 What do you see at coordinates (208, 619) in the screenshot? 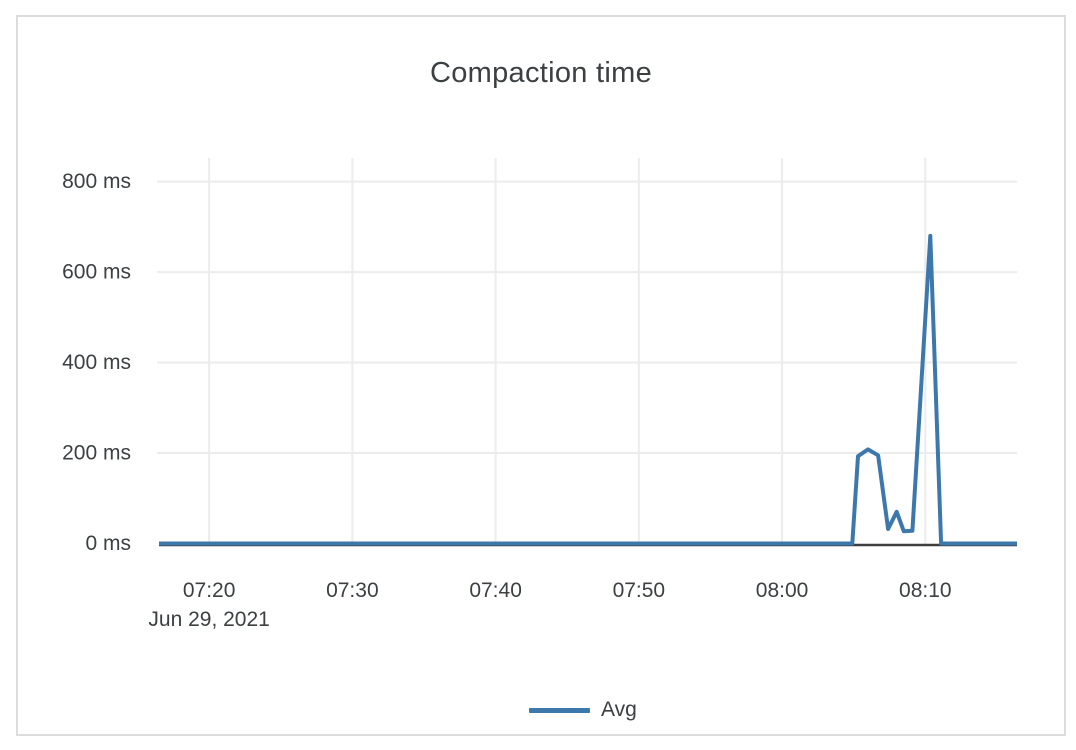
I see `x-axis-date-label: Jun 29, 2021` at bounding box center [208, 619].